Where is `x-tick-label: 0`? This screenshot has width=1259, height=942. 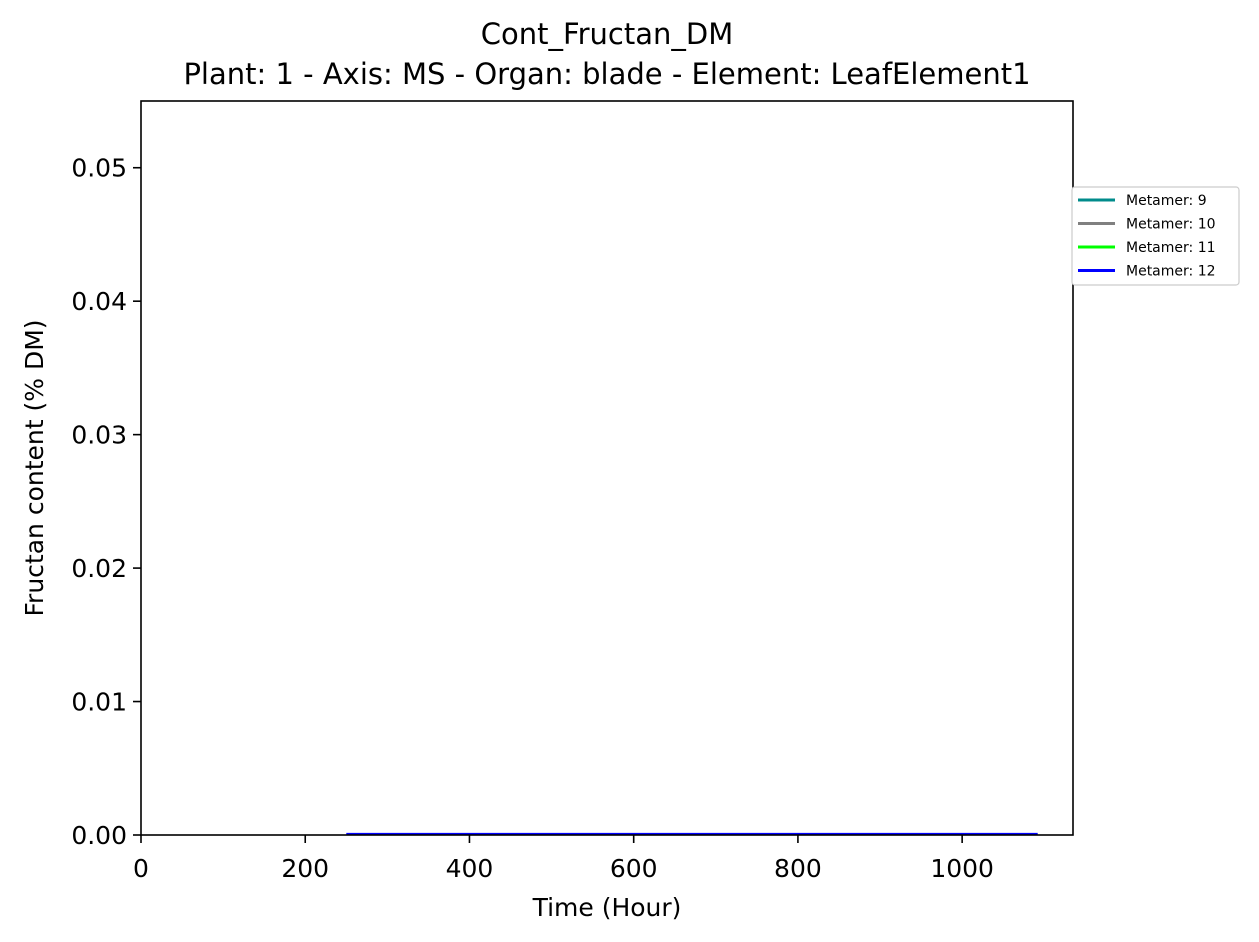
x-tick-label: 0 is located at coordinates (141, 868).